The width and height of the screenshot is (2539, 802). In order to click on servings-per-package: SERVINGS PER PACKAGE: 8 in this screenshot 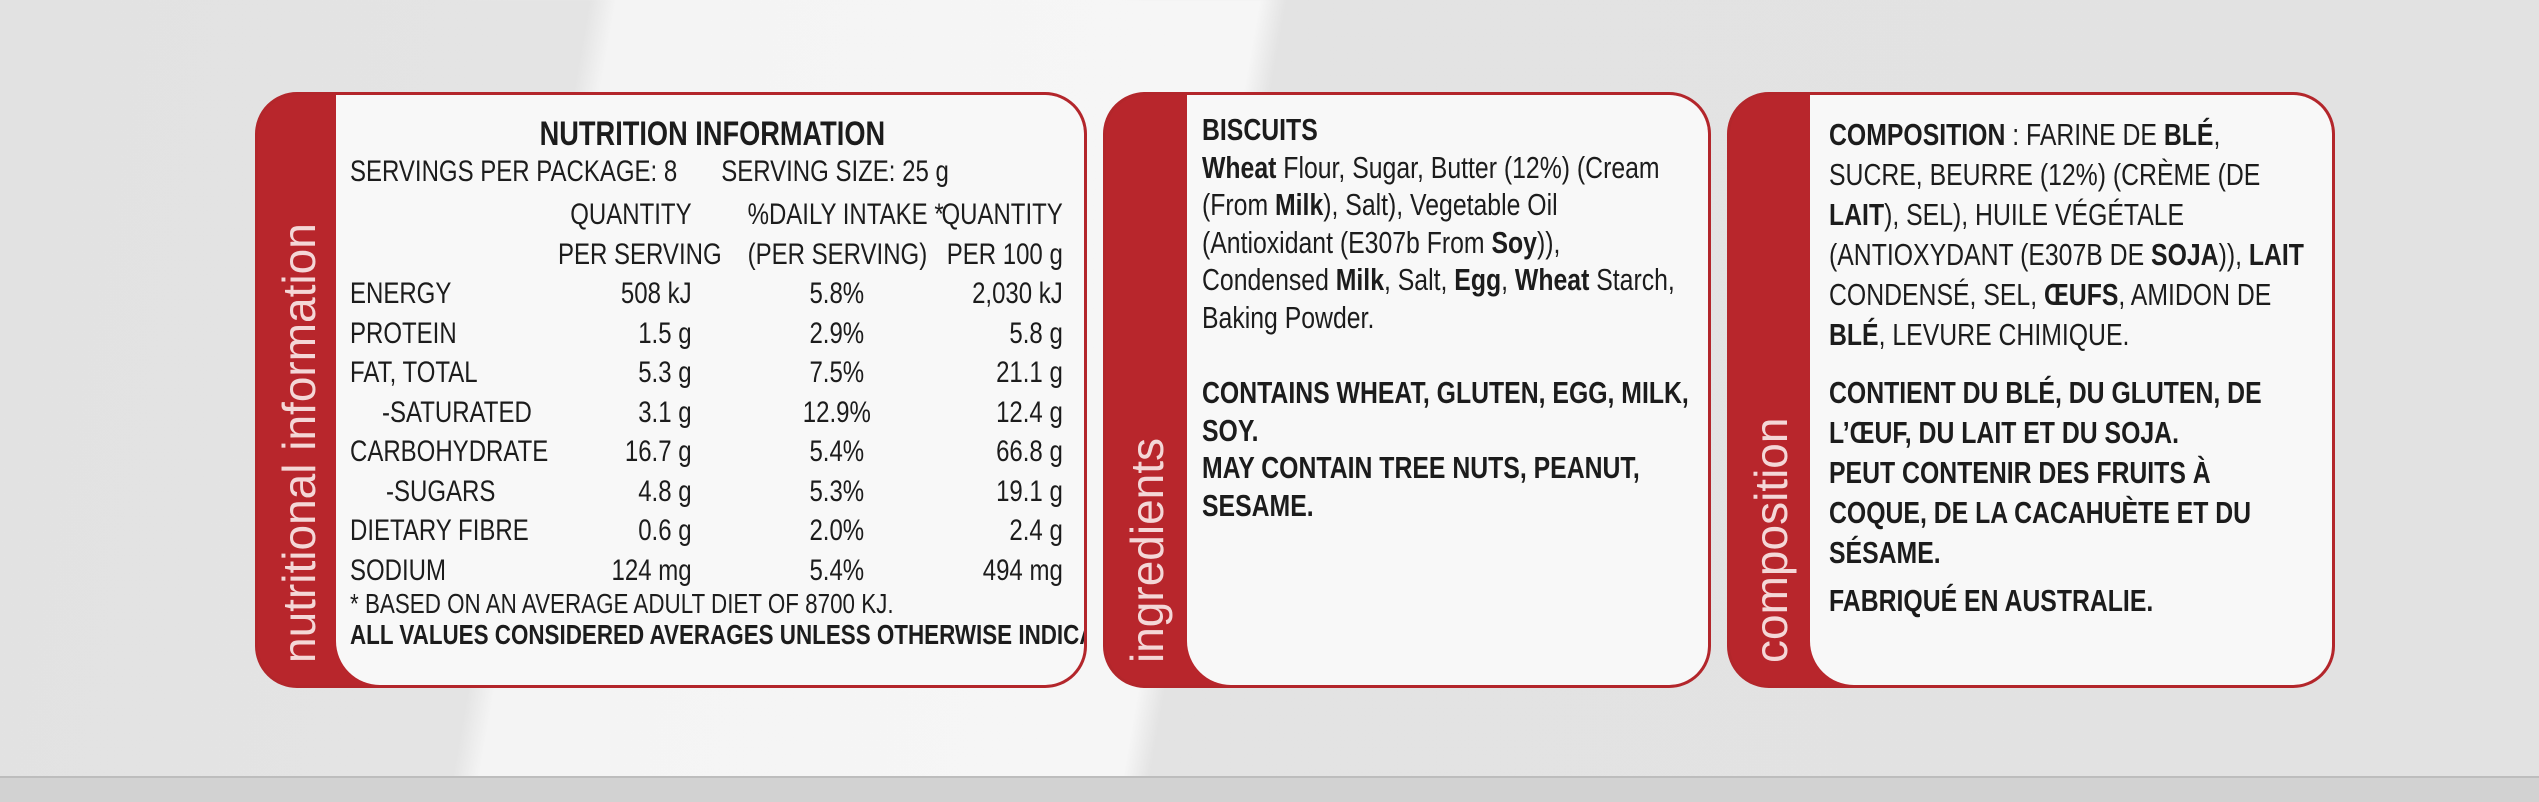, I will do `click(514, 171)`.